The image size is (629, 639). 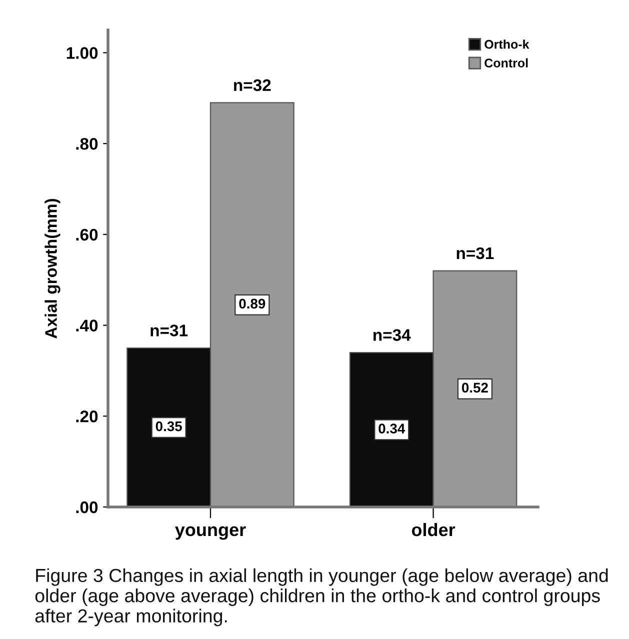 What do you see at coordinates (210, 533) in the screenshot?
I see `x-tick-label: younger` at bounding box center [210, 533].